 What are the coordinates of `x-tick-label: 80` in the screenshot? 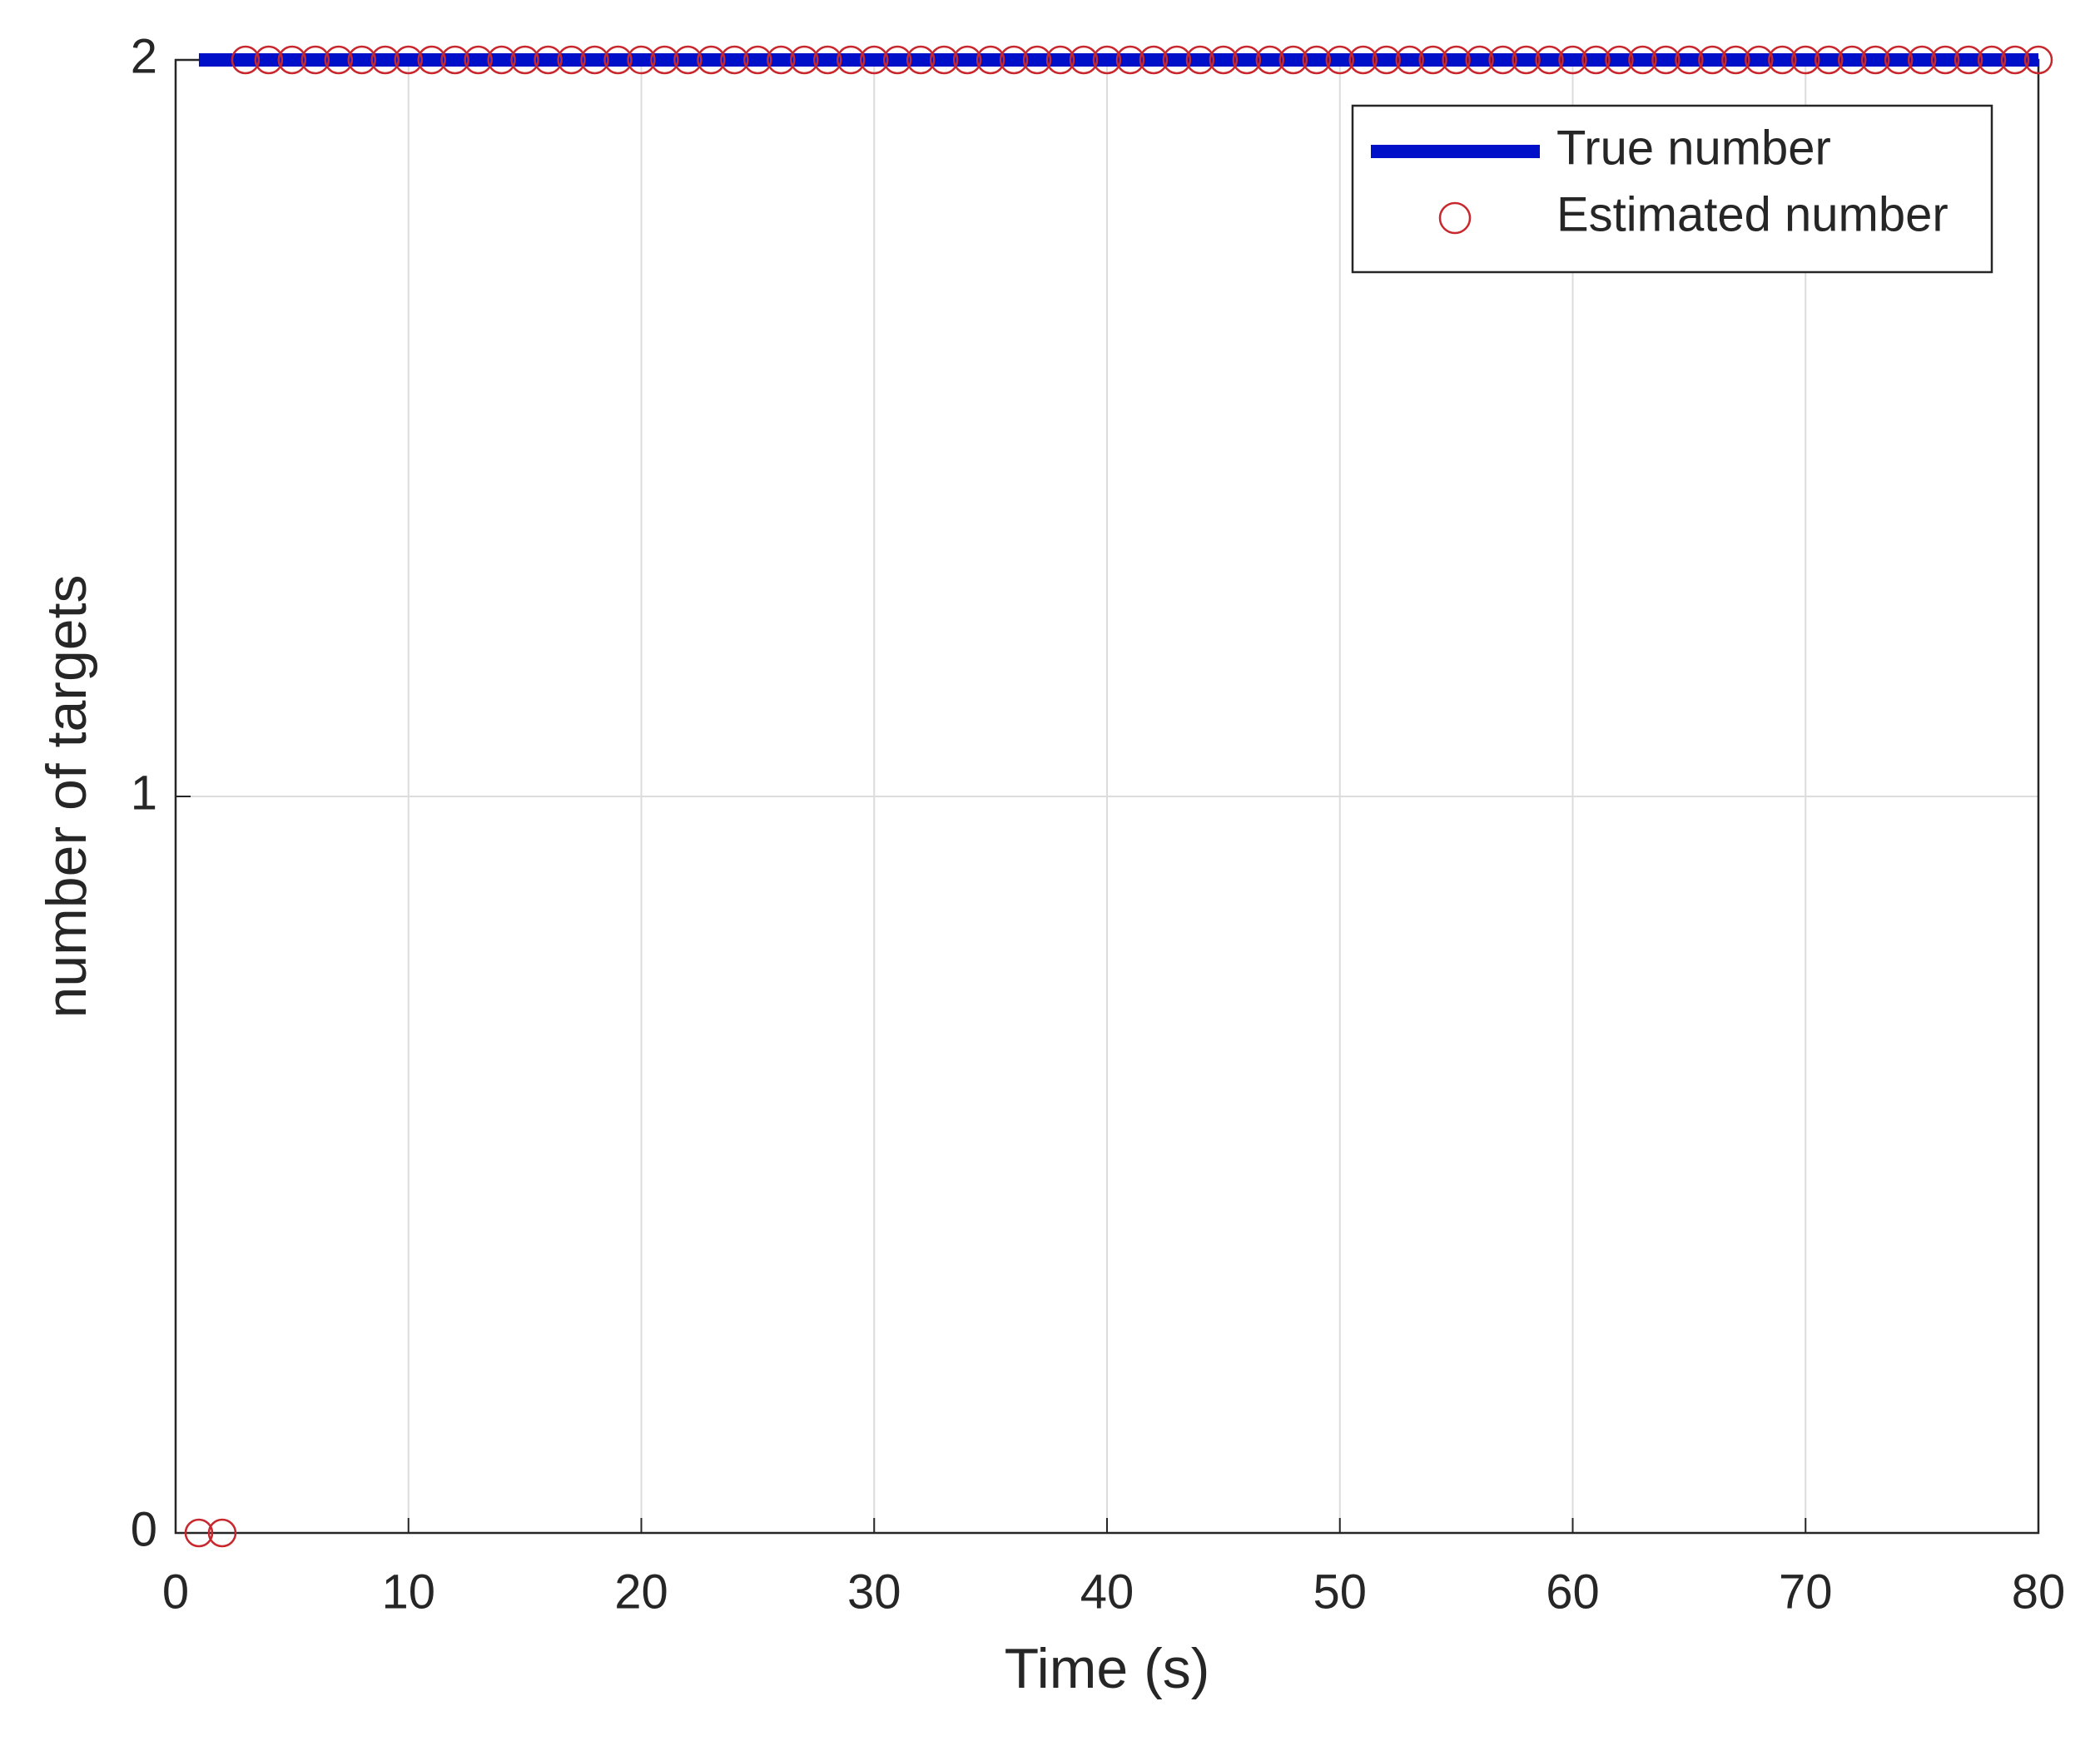 It's located at (2039, 1592).